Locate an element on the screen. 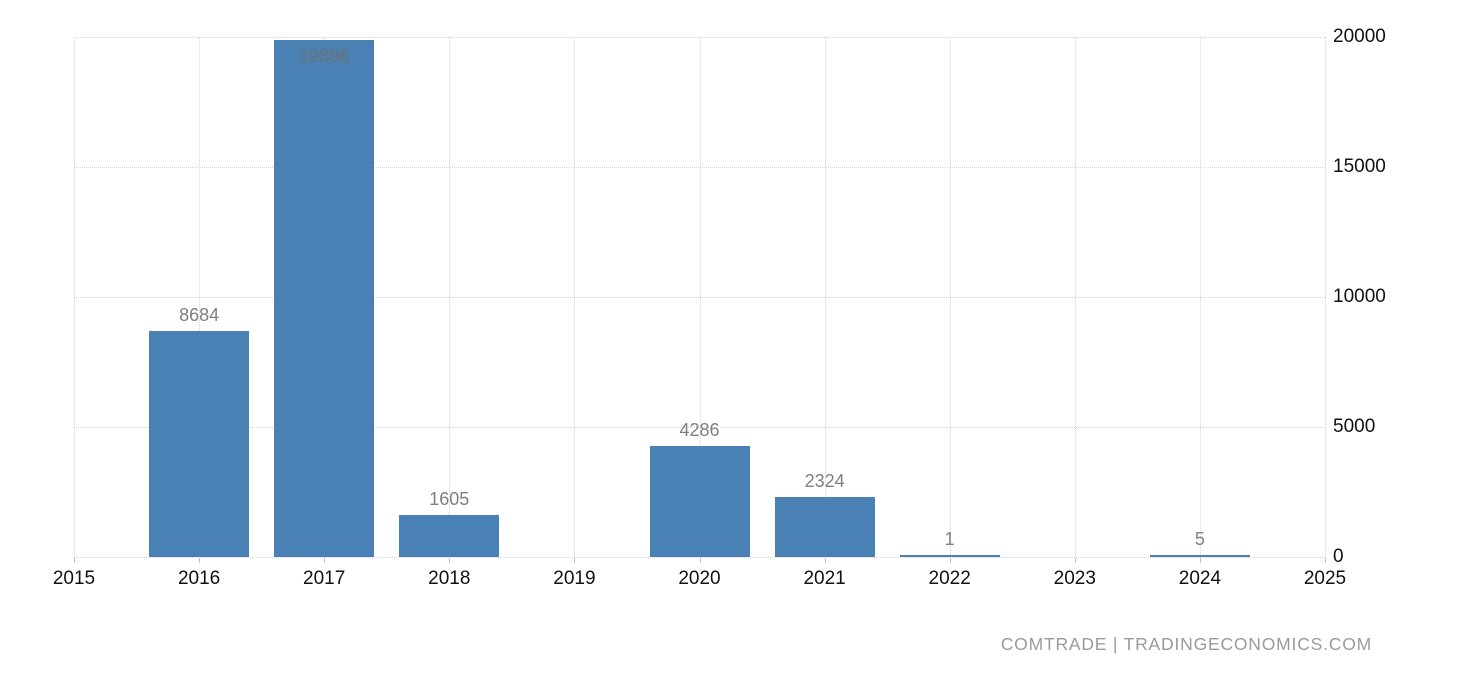  gridline-vertical-2025 is located at coordinates (1325, 297).